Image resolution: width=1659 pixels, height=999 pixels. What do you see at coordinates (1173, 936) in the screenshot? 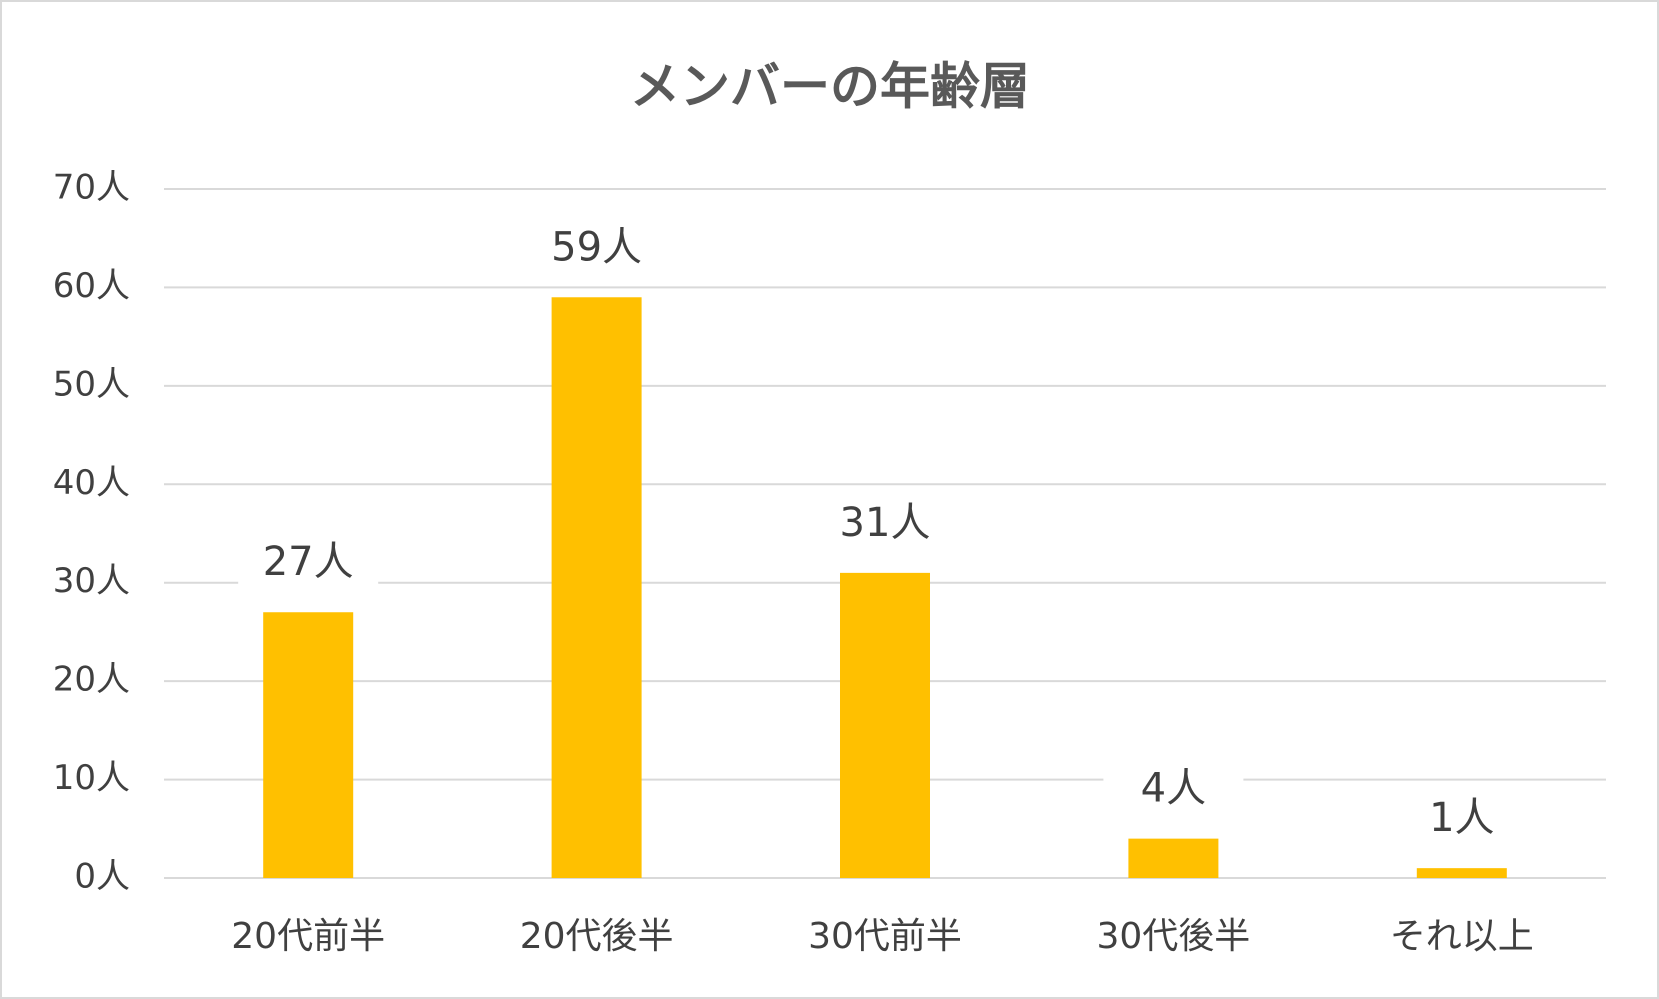
I see `x-tick-label: 30代後半` at bounding box center [1173, 936].